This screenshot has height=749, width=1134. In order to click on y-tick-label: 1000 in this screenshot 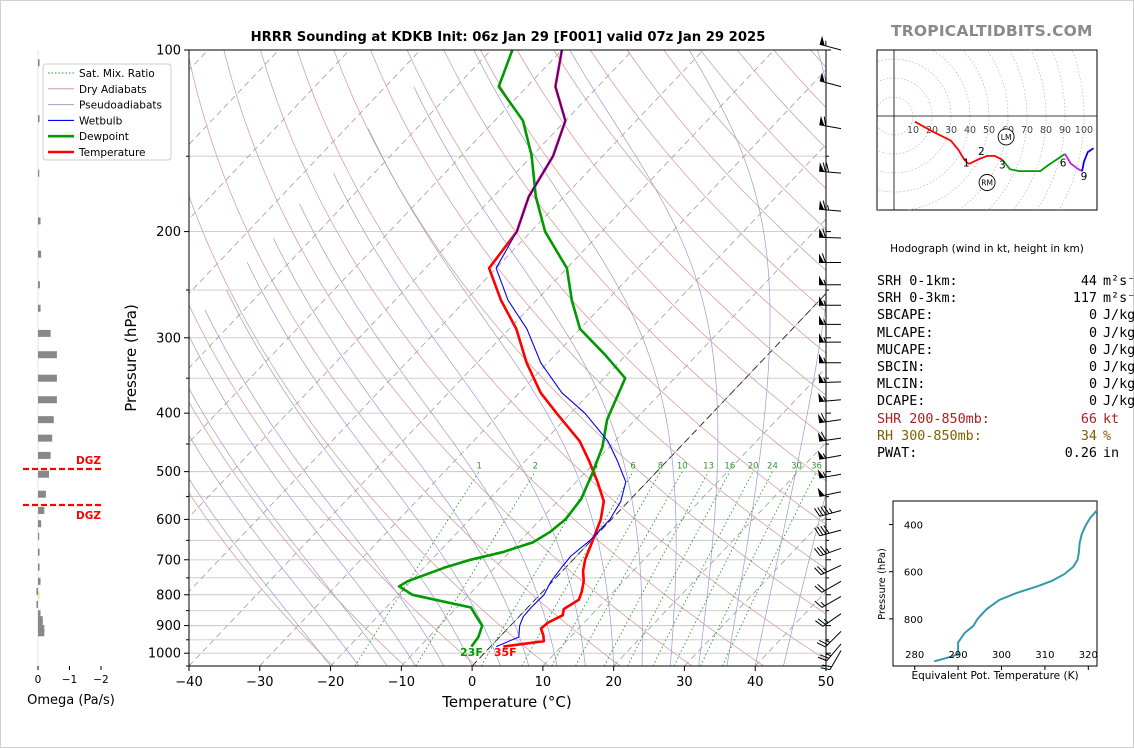, I will do `click(164, 654)`.